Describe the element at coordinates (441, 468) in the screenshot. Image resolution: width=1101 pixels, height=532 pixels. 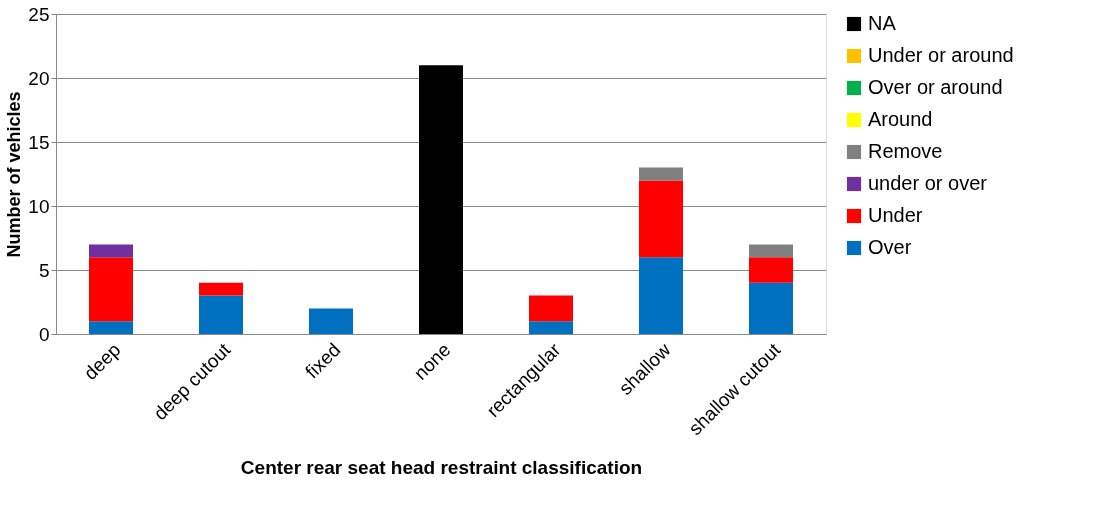
I see `x-axis-title: Center rear seat head restraint classification` at that location.